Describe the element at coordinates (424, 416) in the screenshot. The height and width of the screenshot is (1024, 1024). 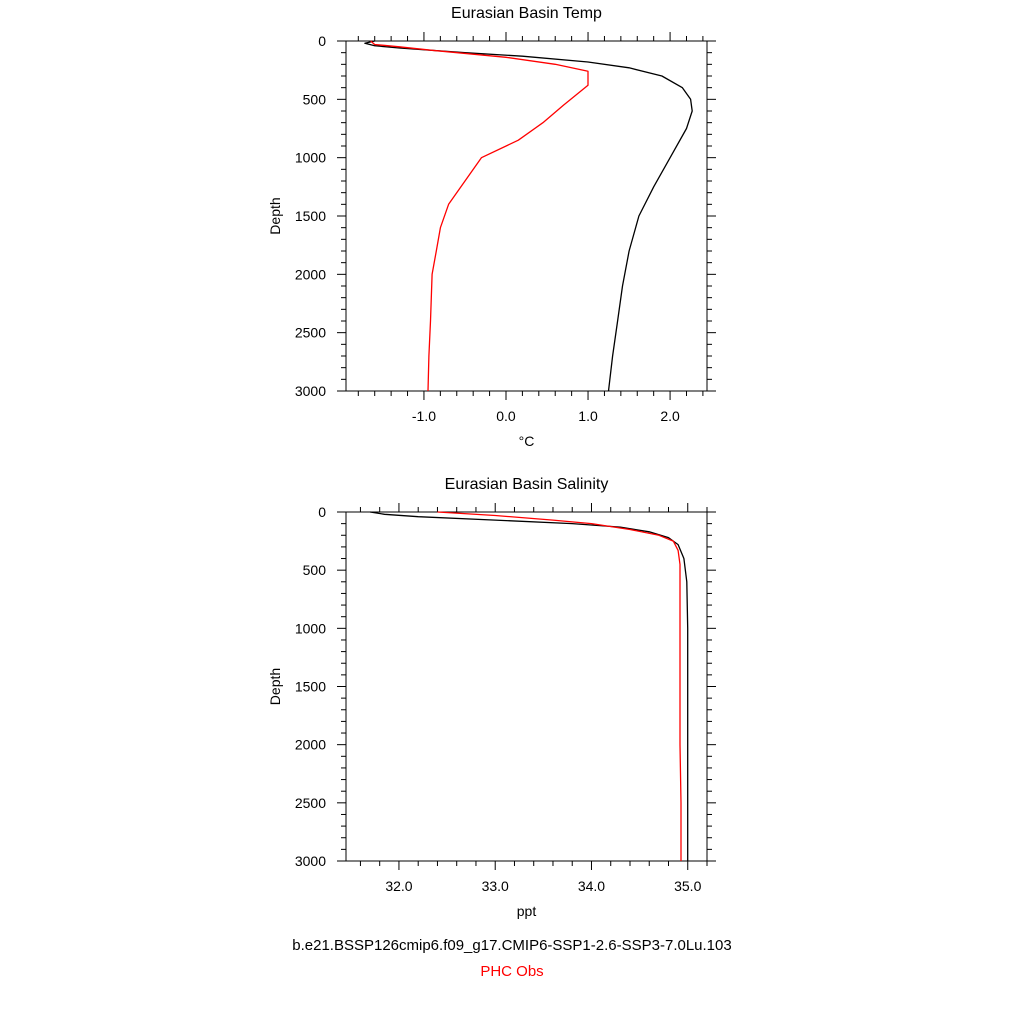
I see `x-tick-label: -1.0` at that location.